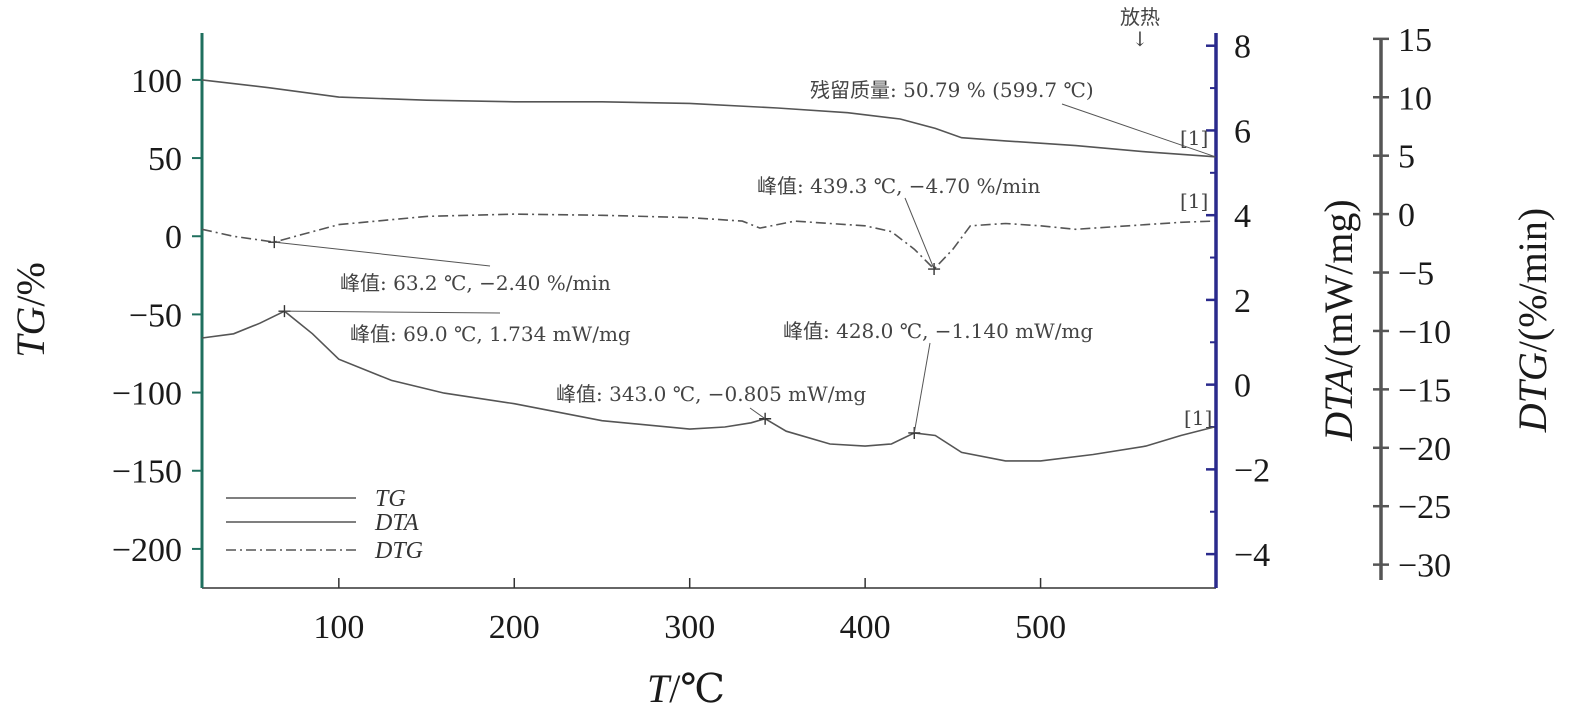 The height and width of the screenshot is (726, 1575). I want to click on dta-tick-label: 4, so click(1242, 216).